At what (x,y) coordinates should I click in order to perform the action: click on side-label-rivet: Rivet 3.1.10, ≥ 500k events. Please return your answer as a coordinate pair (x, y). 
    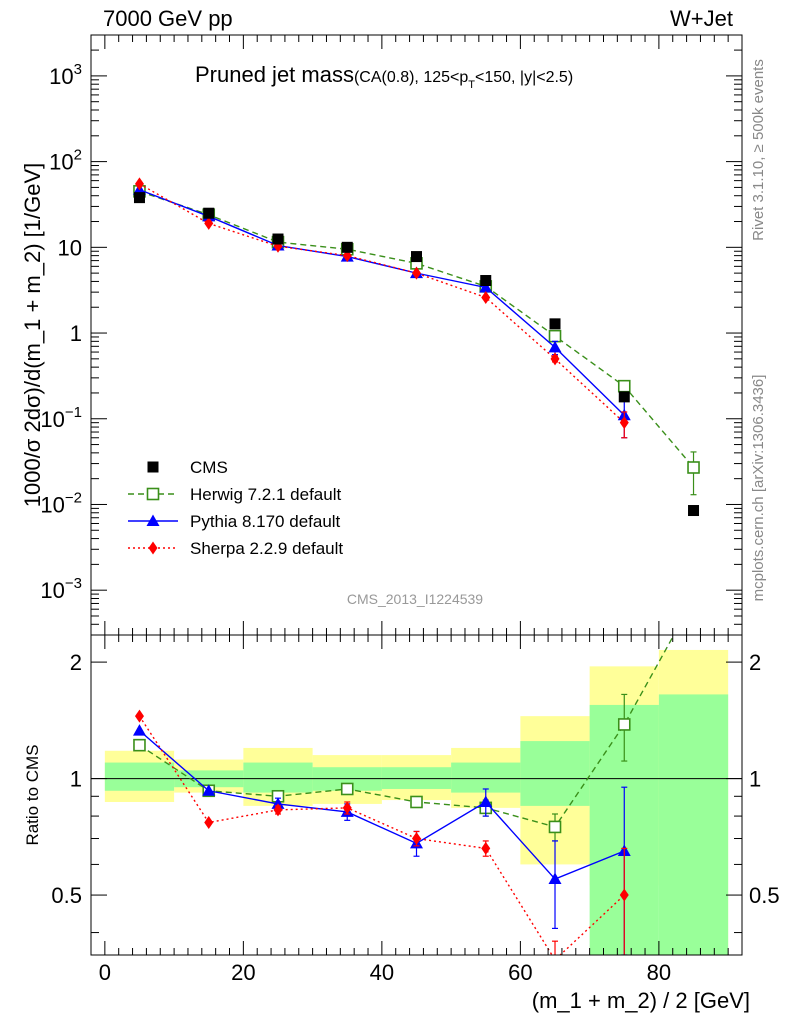
    Looking at the image, I should click on (758, 150).